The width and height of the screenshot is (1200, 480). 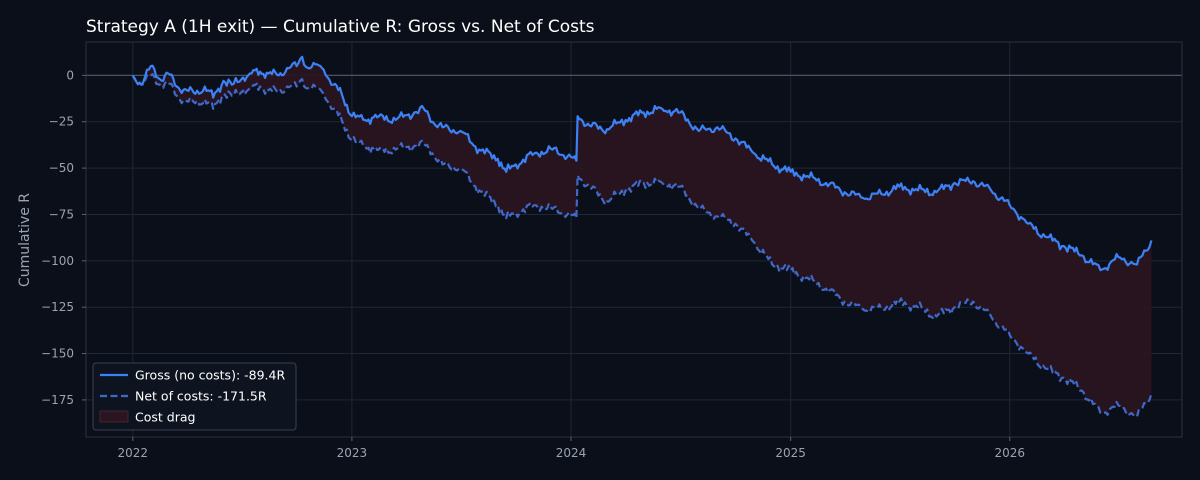 I want to click on y-tick-label: 0, so click(x=70, y=75).